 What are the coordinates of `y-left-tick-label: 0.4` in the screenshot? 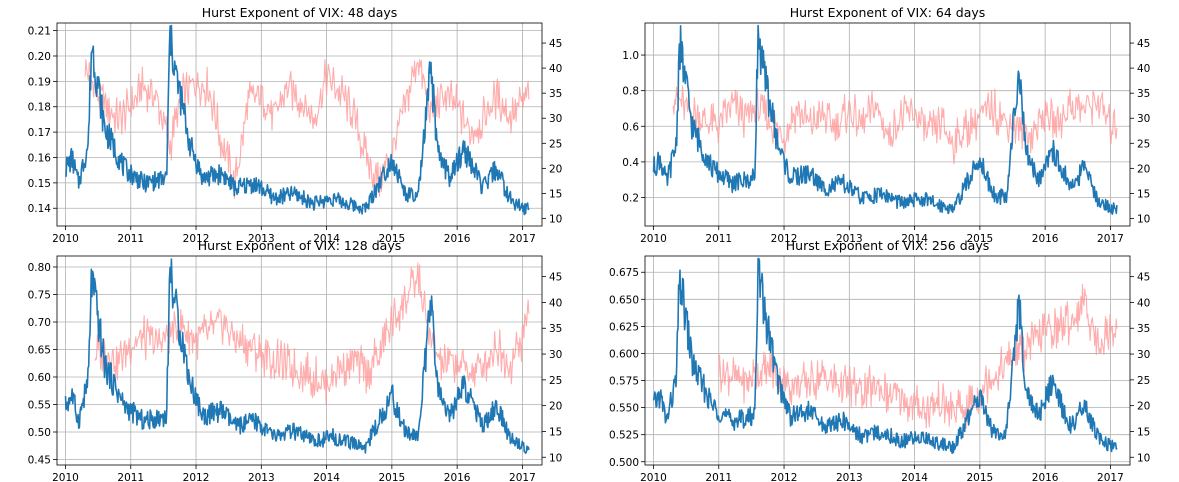 It's located at (630, 163).